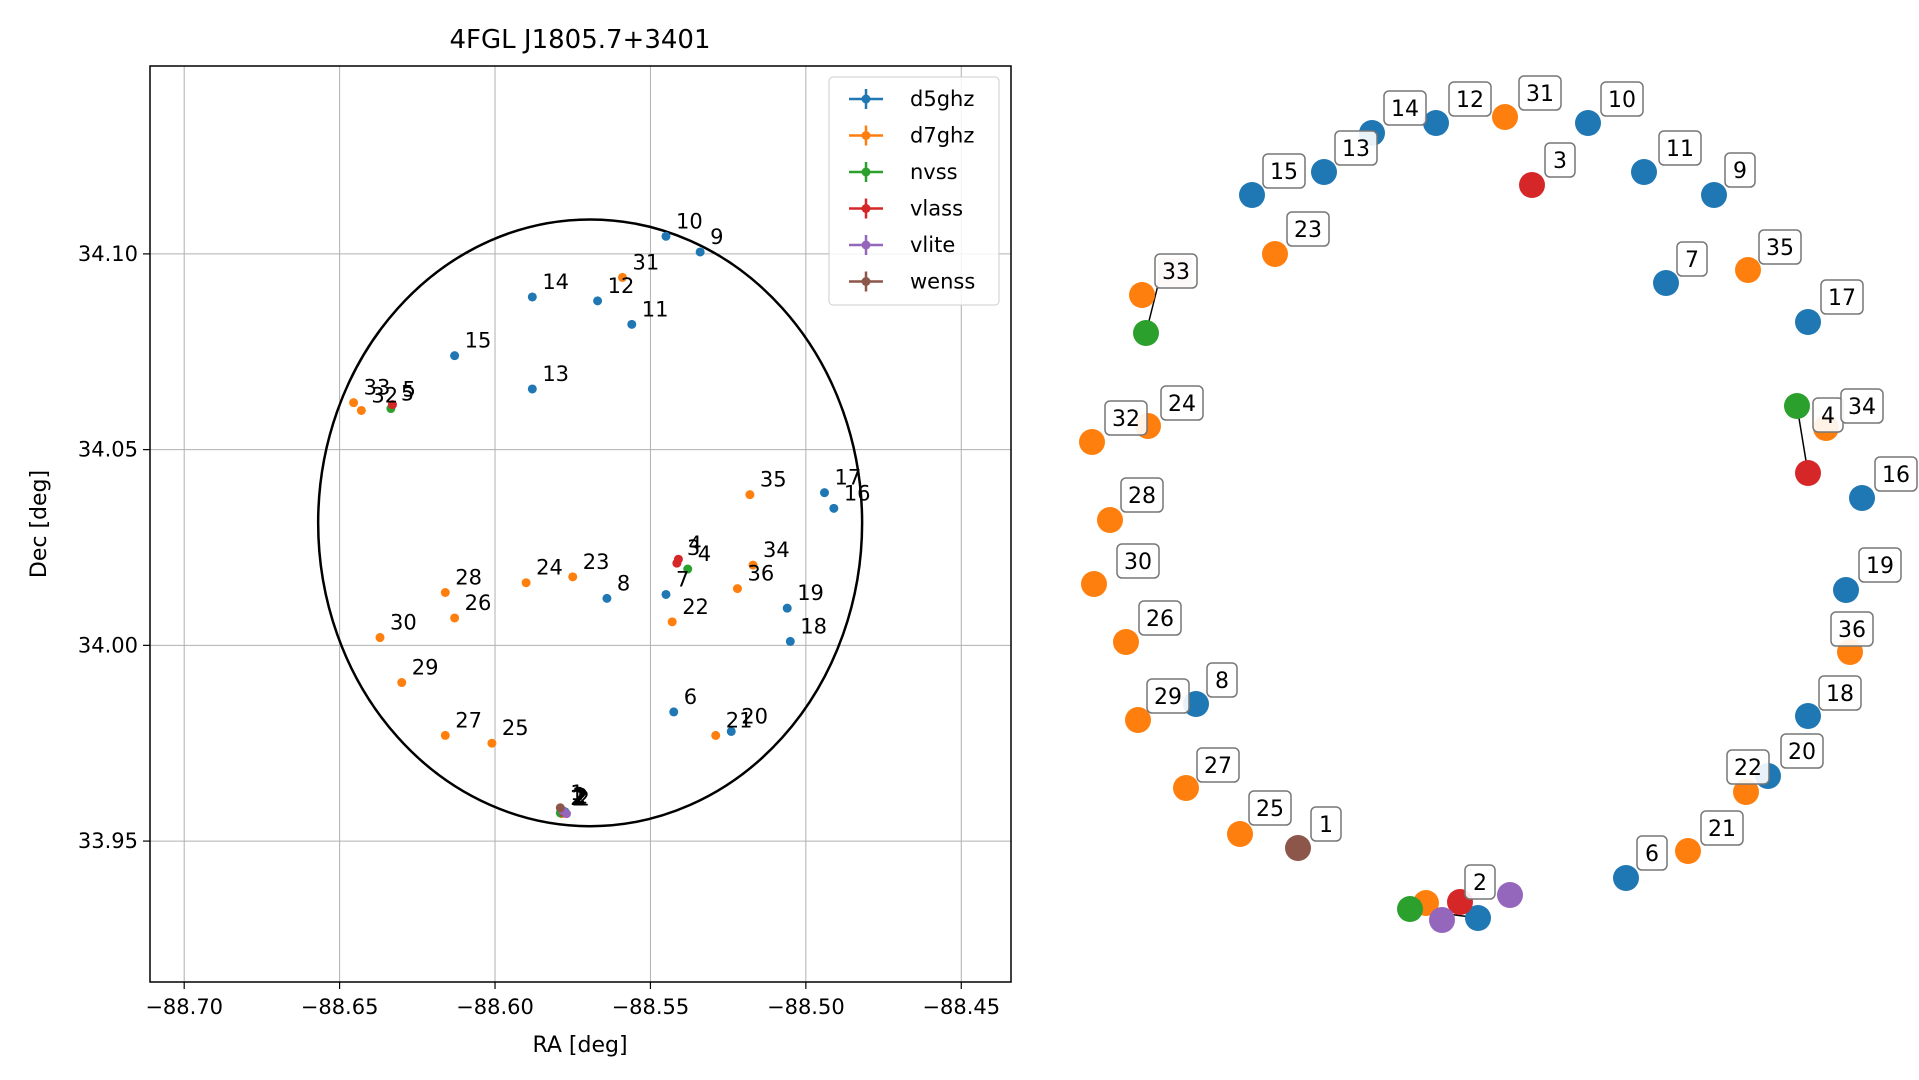 The image size is (1919, 1080). What do you see at coordinates (1308, 230) in the screenshot?
I see `annotation-label: 23` at bounding box center [1308, 230].